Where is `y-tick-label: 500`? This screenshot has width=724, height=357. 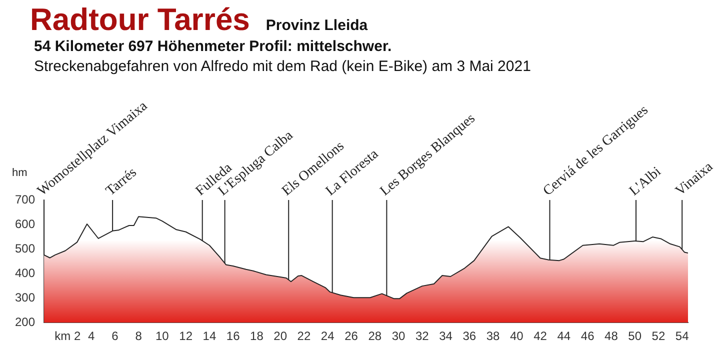 y-tick-label: 500 is located at coordinates (25, 248).